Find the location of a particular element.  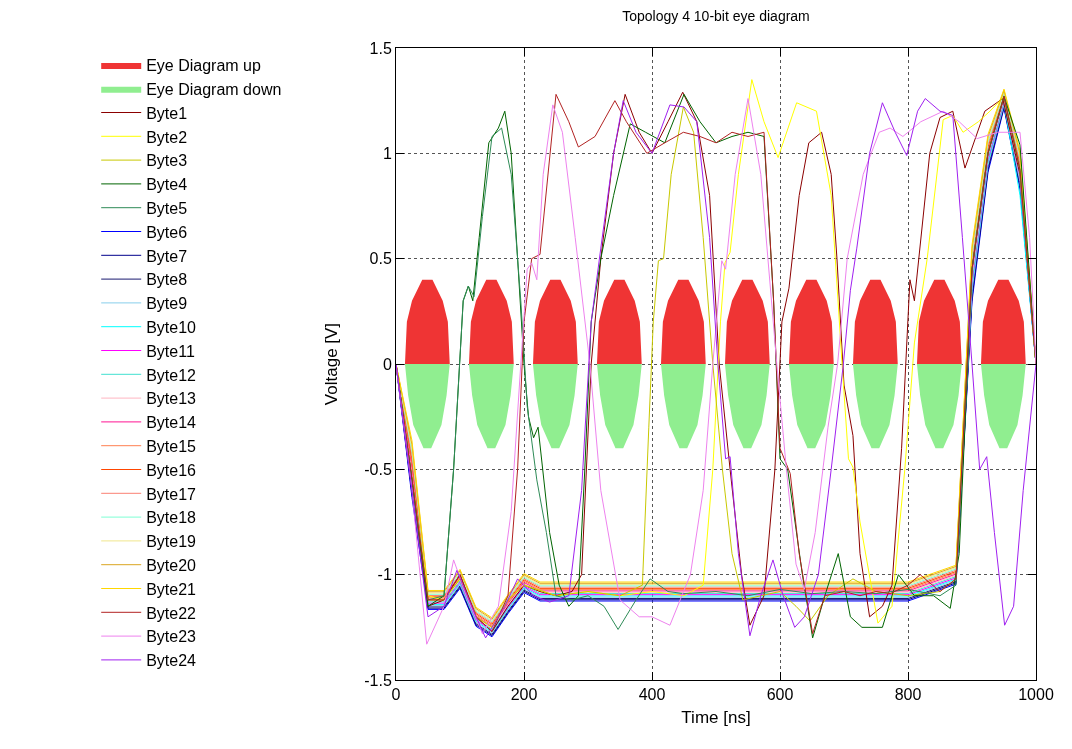

y-tick-label: 1 is located at coordinates (387, 153).